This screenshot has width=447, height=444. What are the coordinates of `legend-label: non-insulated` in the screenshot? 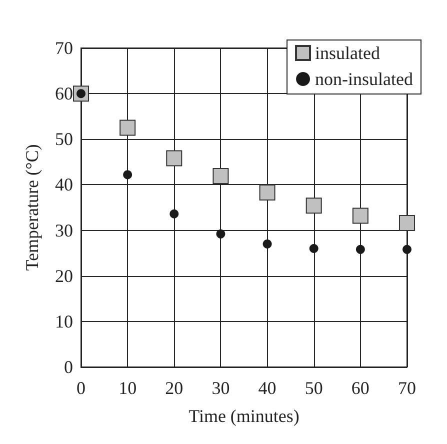 It's located at (364, 79).